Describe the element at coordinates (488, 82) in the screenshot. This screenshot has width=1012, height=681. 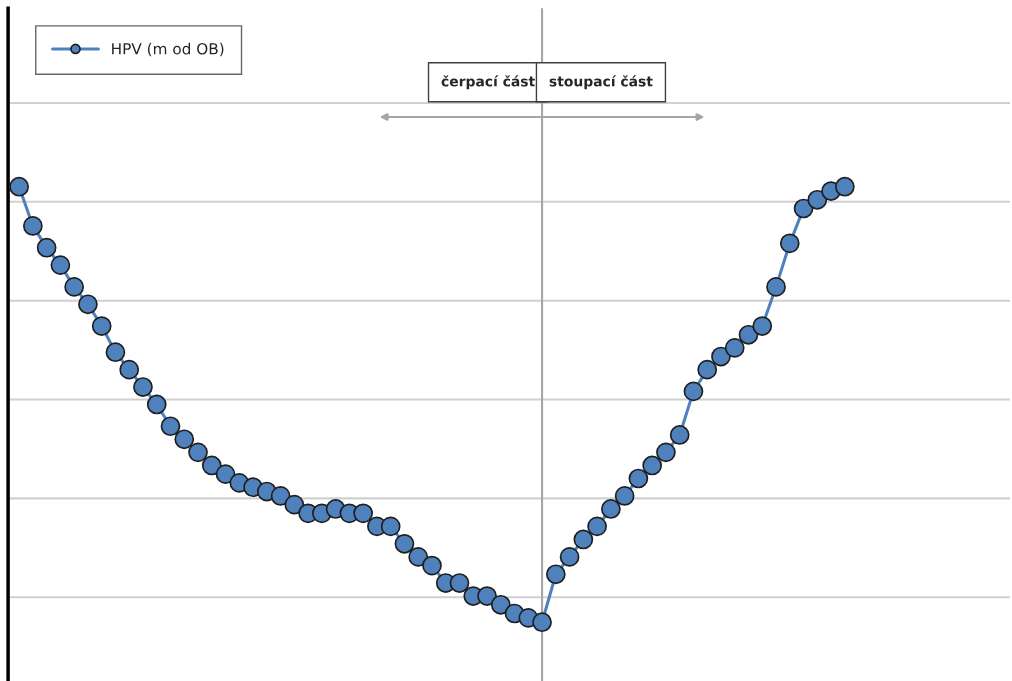
I see `text: čerpací část` at that location.